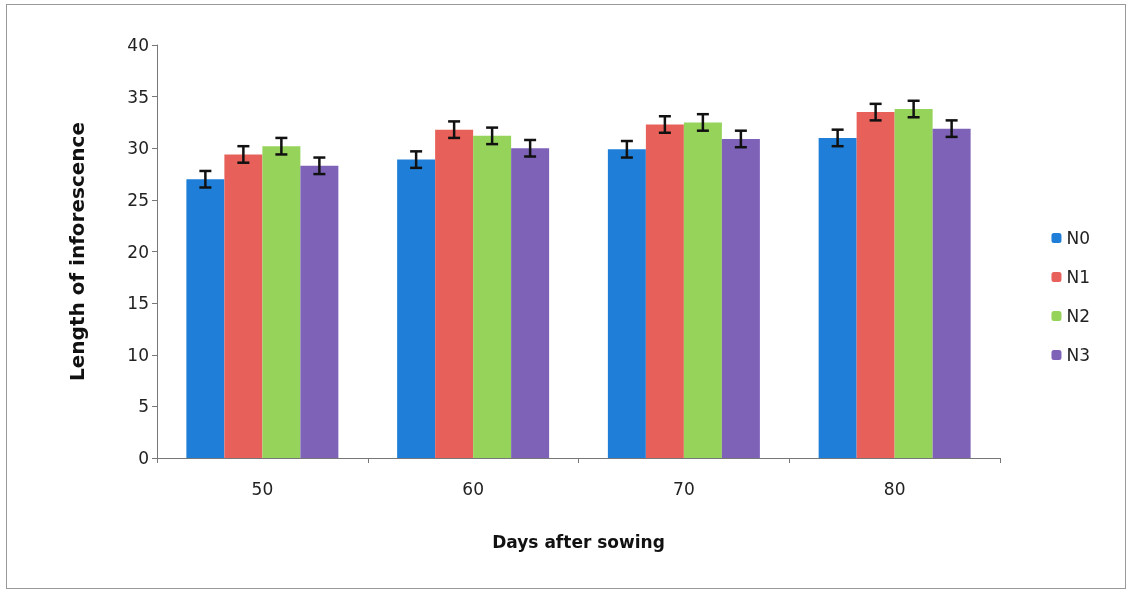  I want to click on x-tick-label: 60, so click(473, 488).